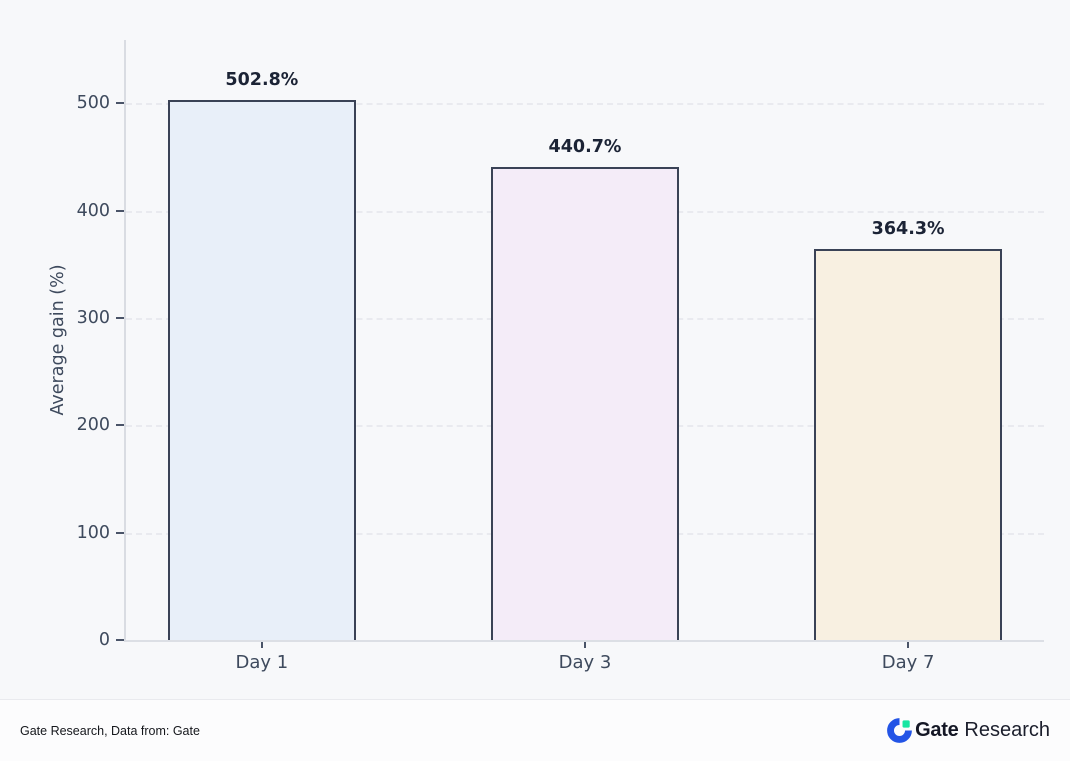  I want to click on y-tick-label: 100, so click(93, 532).